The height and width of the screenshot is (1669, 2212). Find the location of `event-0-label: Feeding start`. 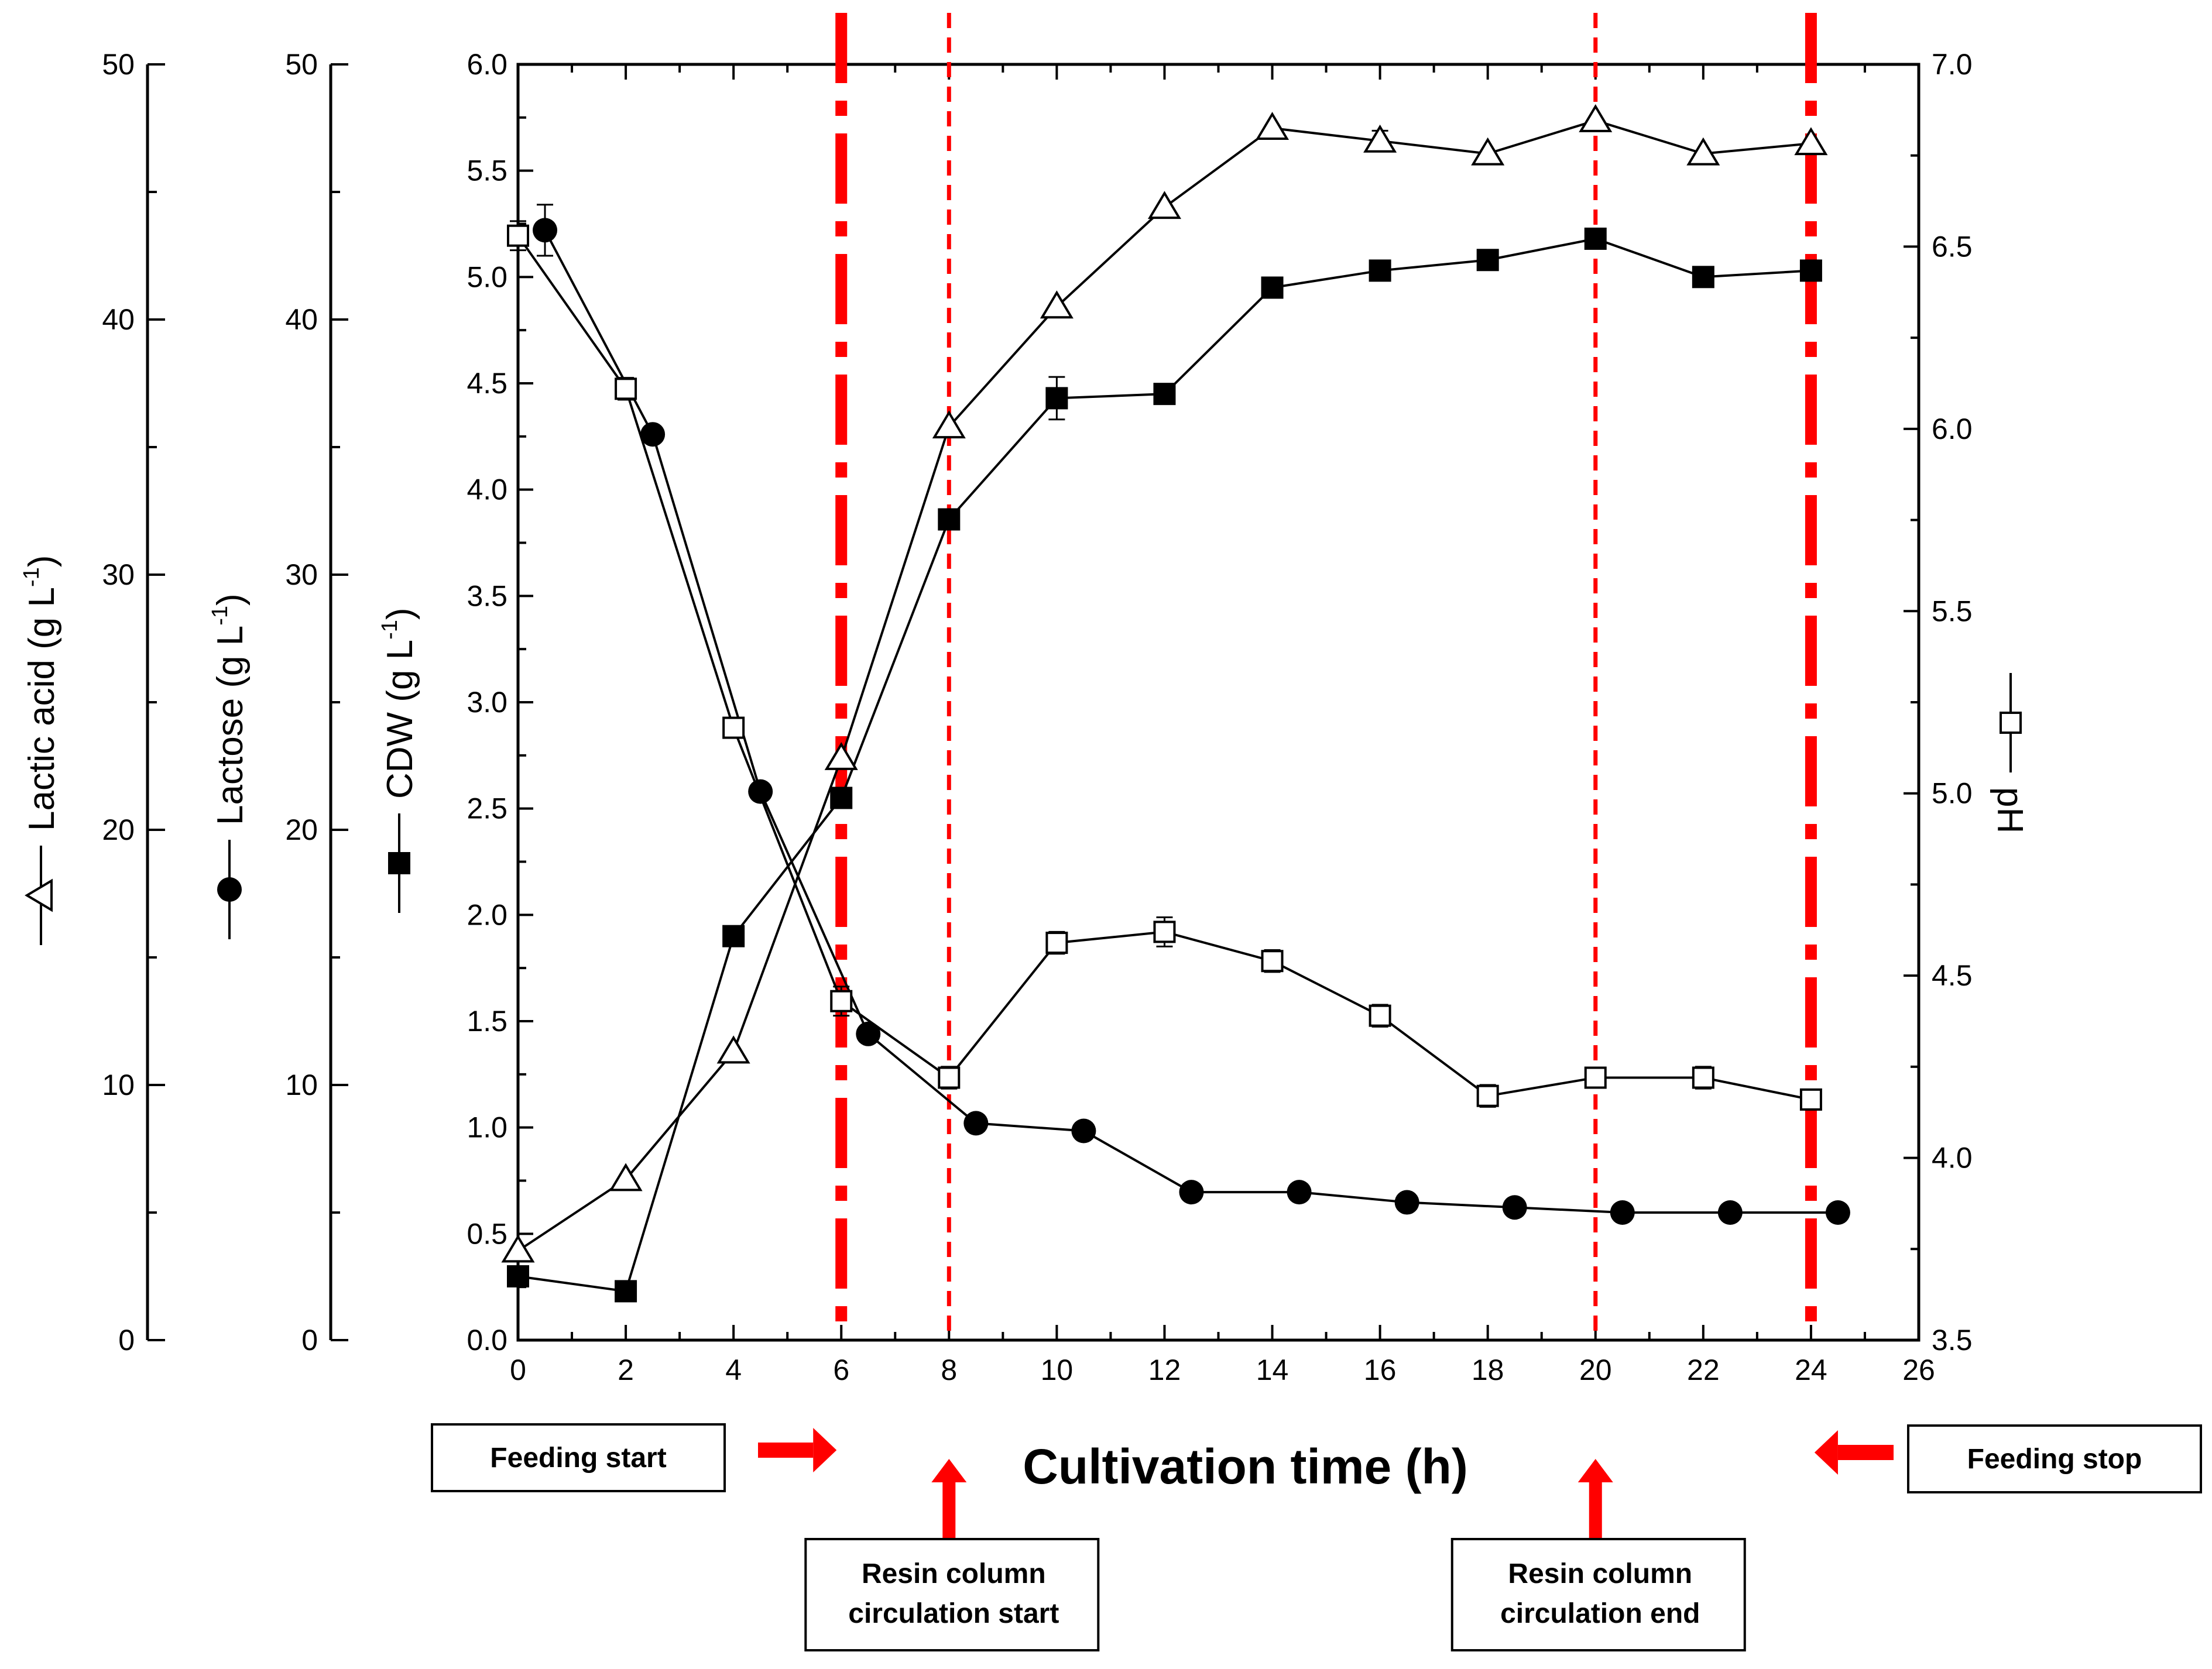

event-0-label: Feeding start is located at coordinates (578, 1458).